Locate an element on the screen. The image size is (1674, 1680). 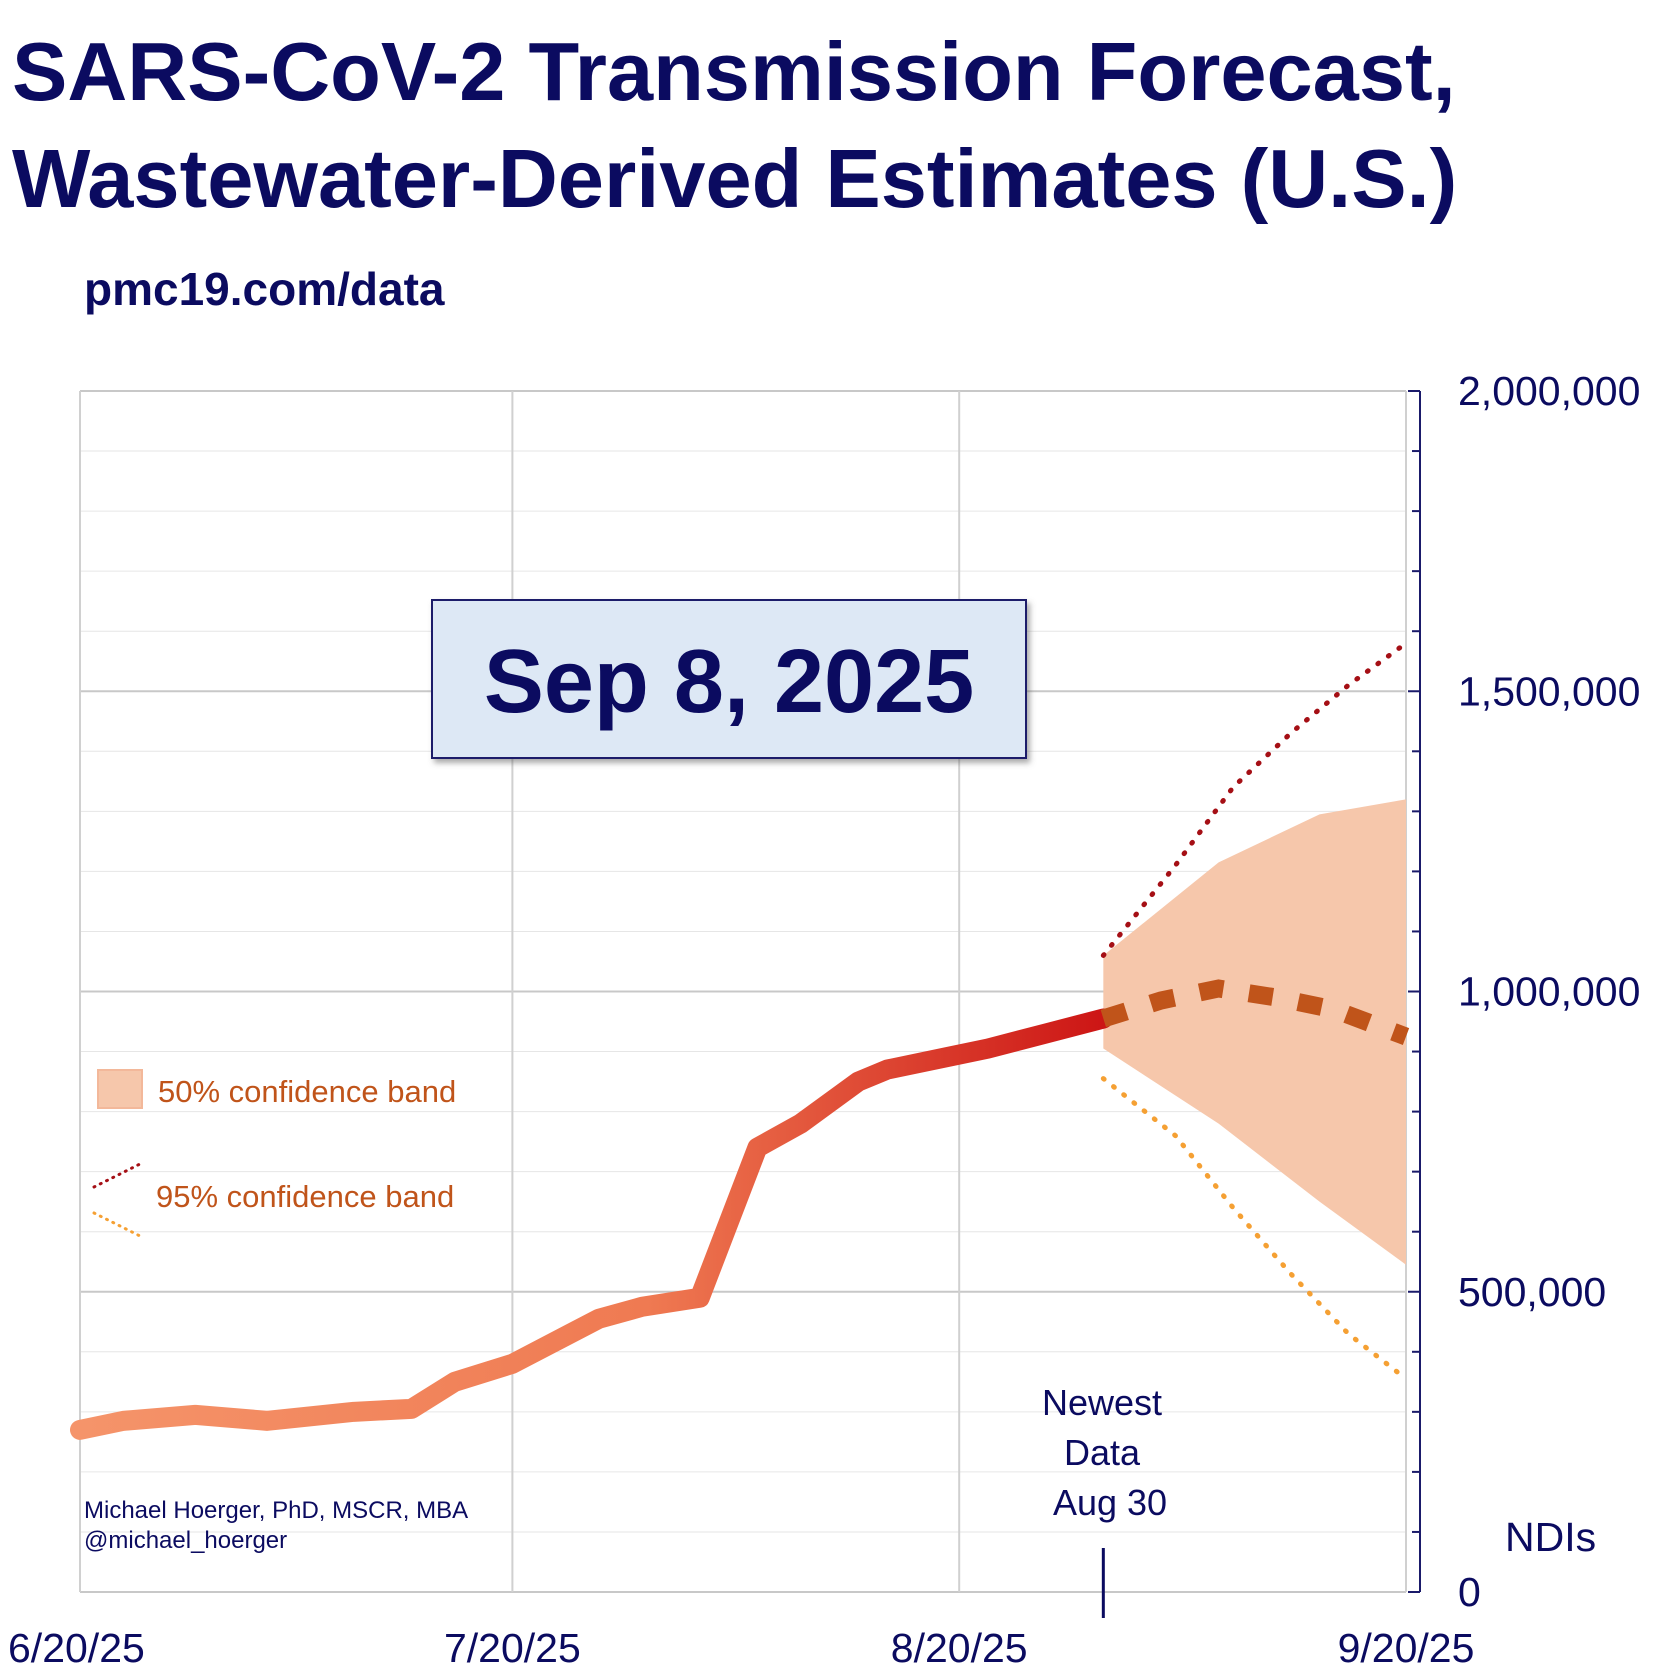
y-tick-label: 2,000,000 is located at coordinates (1549, 391).